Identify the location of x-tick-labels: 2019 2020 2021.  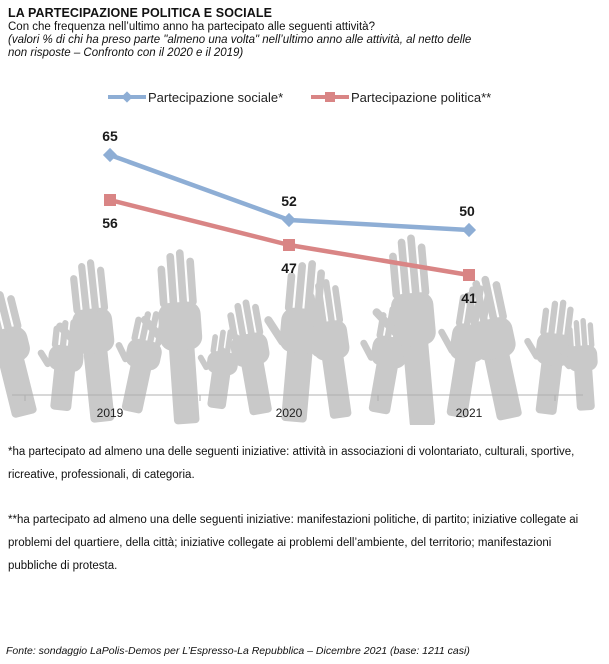
(290, 413).